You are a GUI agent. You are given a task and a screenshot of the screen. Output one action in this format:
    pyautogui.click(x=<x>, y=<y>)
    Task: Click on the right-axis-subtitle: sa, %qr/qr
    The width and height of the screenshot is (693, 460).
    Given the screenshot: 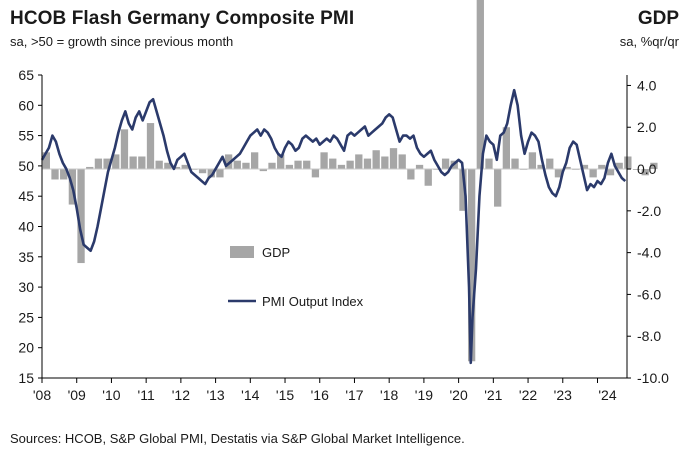 What is the action you would take?
    pyautogui.click(x=649, y=41)
    